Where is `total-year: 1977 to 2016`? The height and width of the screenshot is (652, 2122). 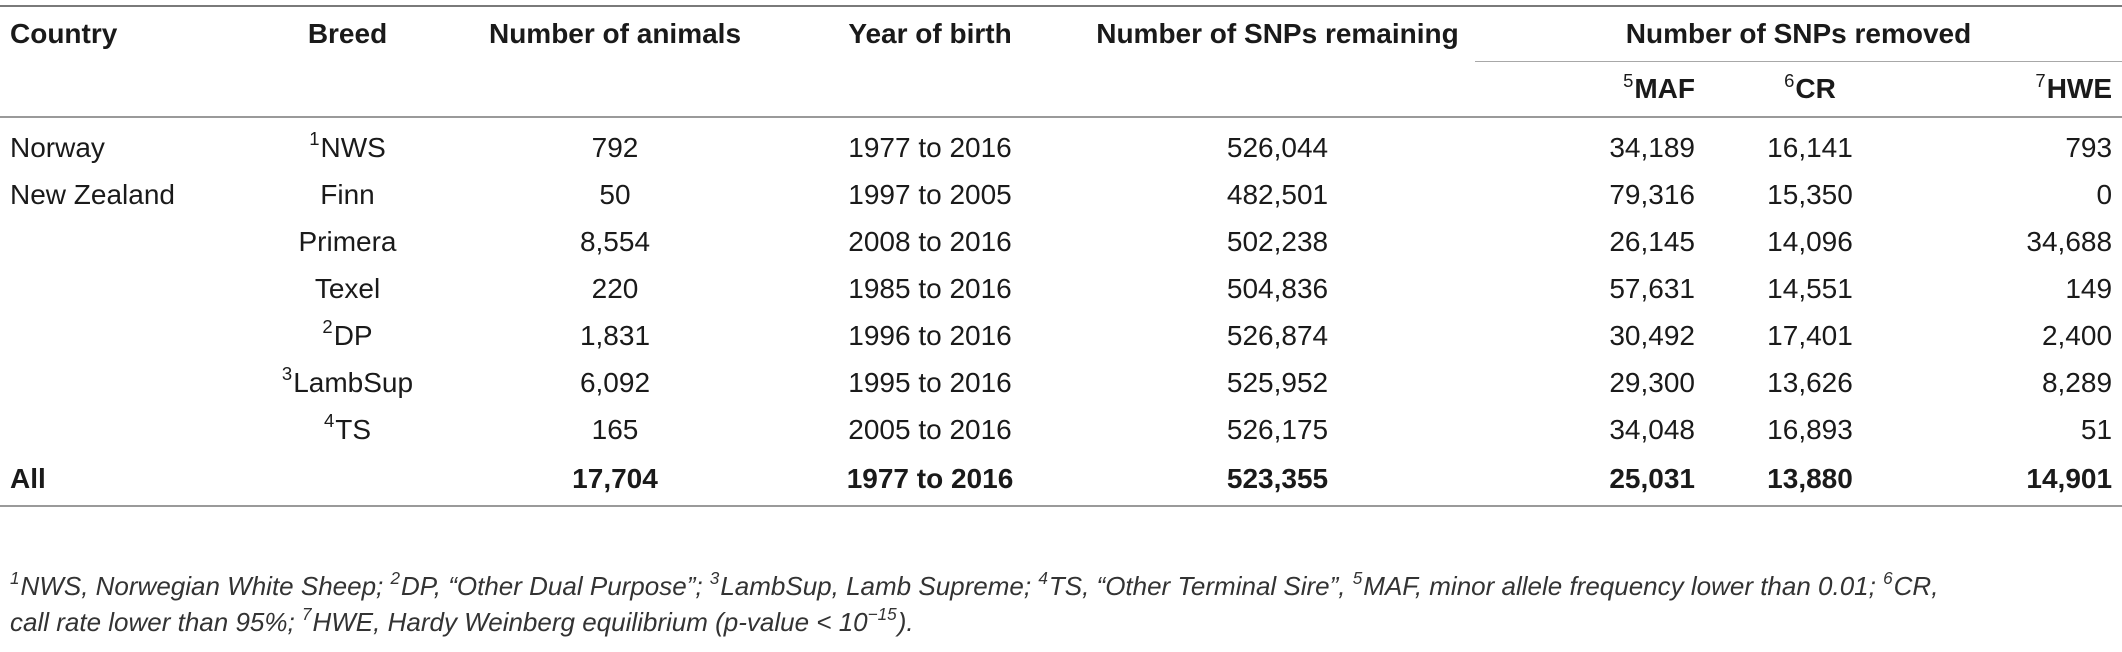
total-year: 1977 to 2016 is located at coordinates (930, 480).